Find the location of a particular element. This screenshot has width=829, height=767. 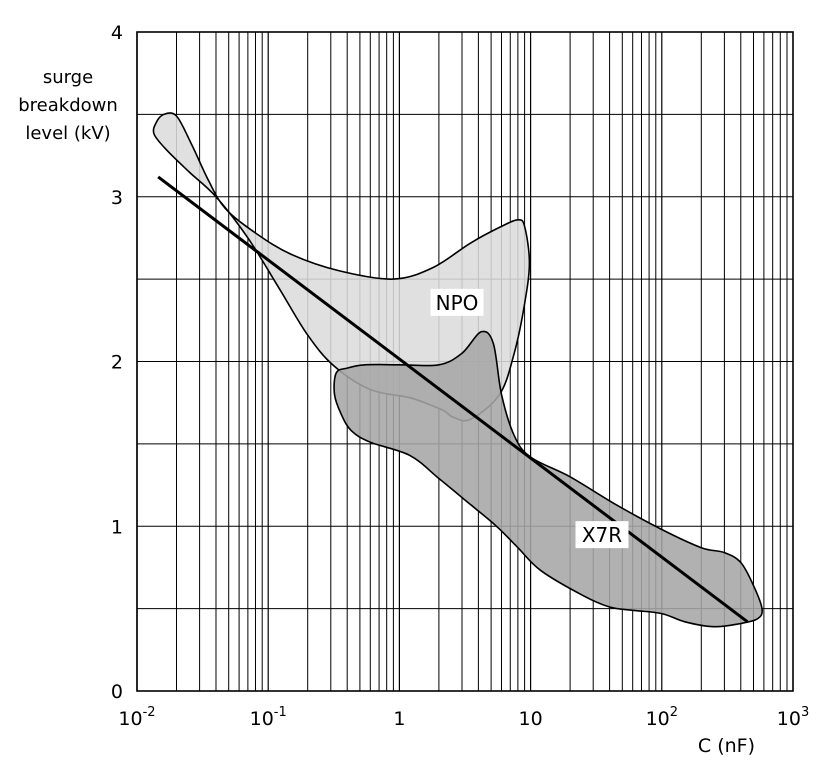

x-axis-label: C (nF) is located at coordinates (726, 746).